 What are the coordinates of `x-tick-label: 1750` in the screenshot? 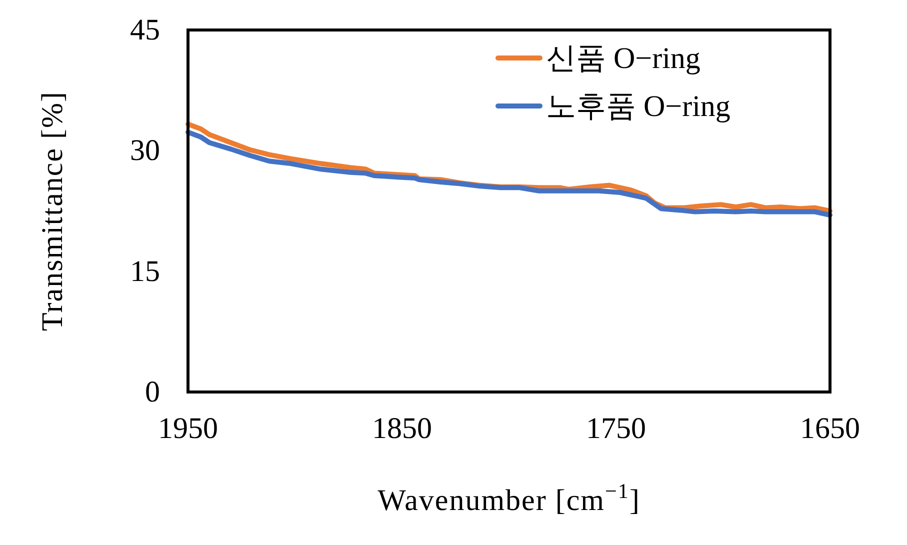 It's located at (616, 428).